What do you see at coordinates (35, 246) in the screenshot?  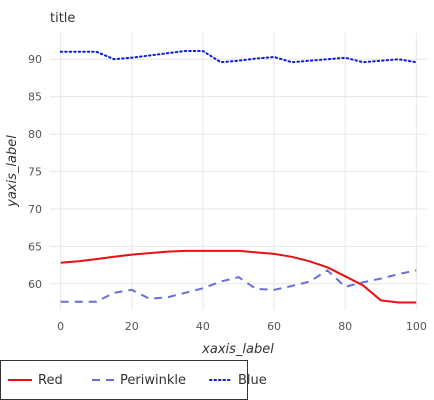 I see `y-tick-label: 65` at bounding box center [35, 246].